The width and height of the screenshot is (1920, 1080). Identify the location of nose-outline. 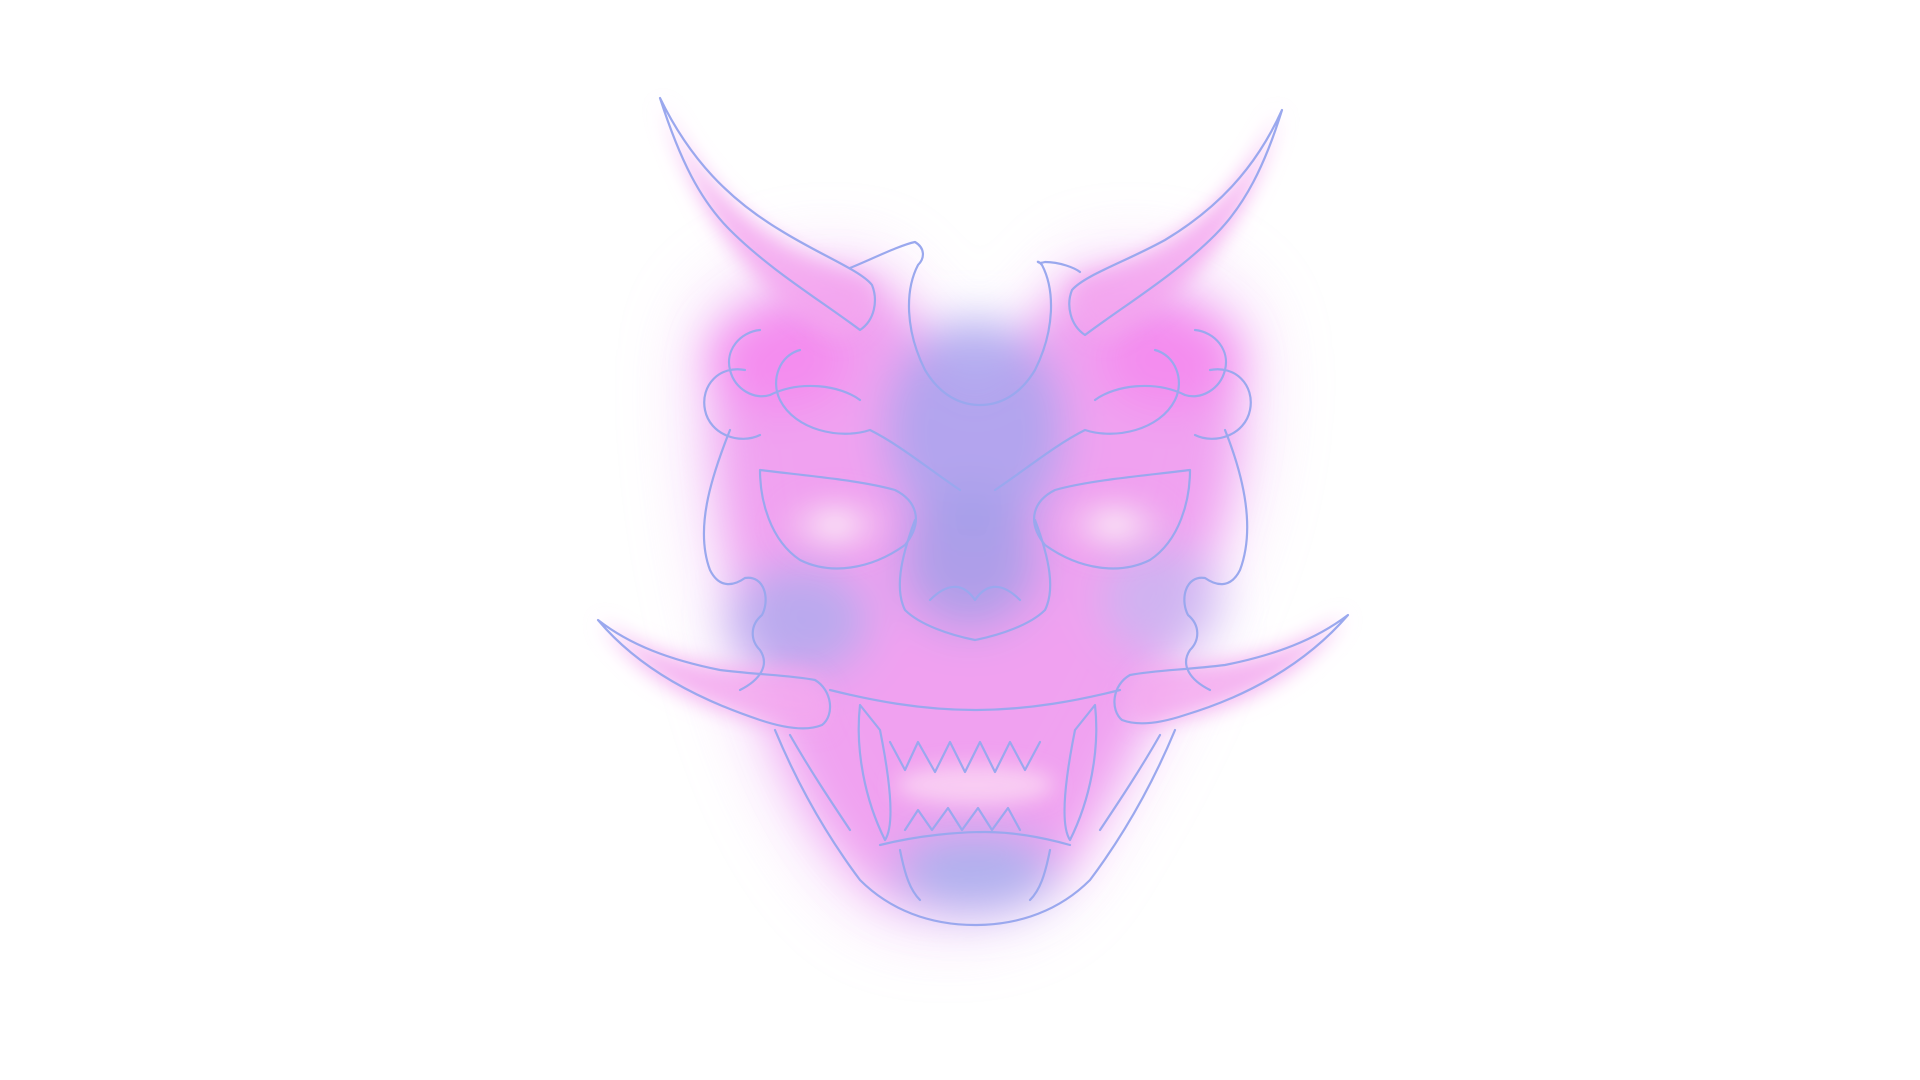
(975, 580).